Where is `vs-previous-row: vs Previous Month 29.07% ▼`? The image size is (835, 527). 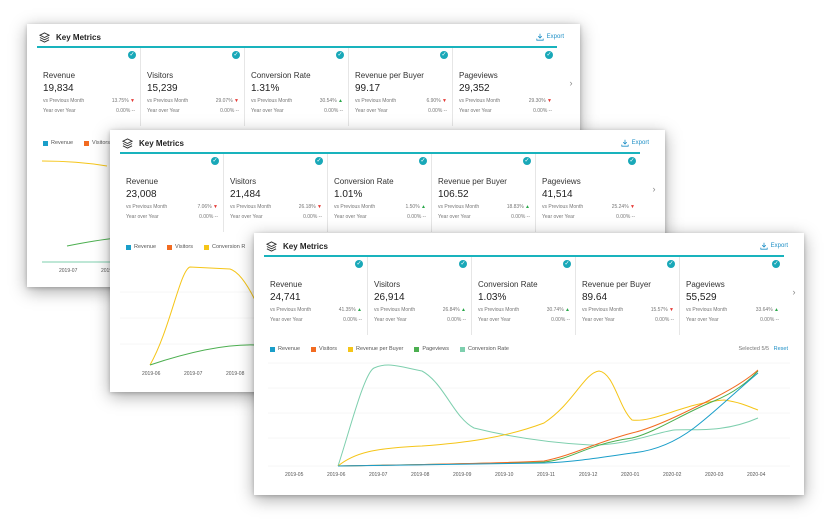 vs-previous-row: vs Previous Month 29.07% ▼ is located at coordinates (193, 101).